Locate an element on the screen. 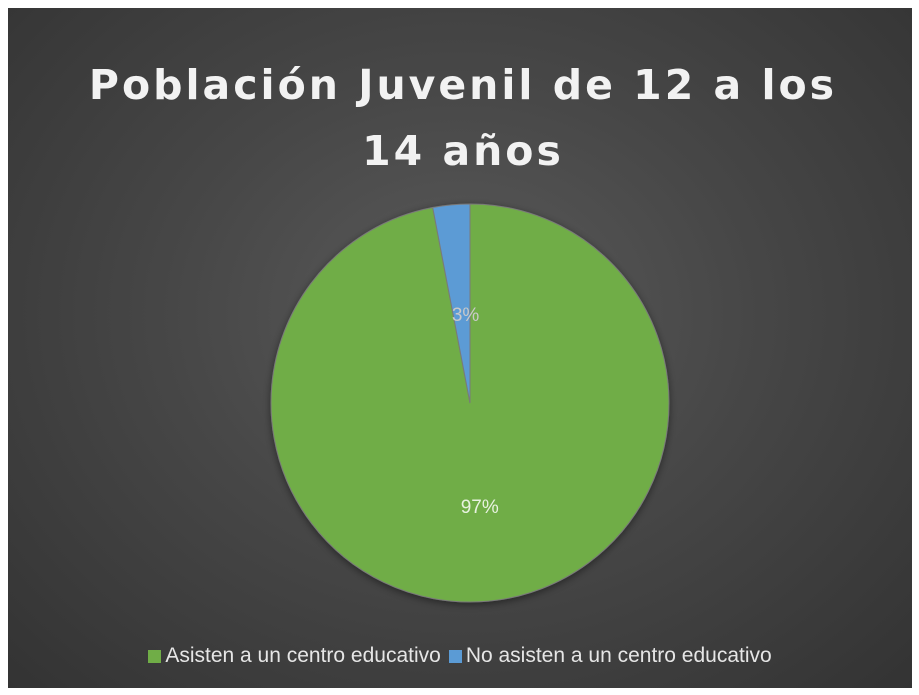  legend-item-asisten: Asisten a un centro educativo is located at coordinates (294, 656).